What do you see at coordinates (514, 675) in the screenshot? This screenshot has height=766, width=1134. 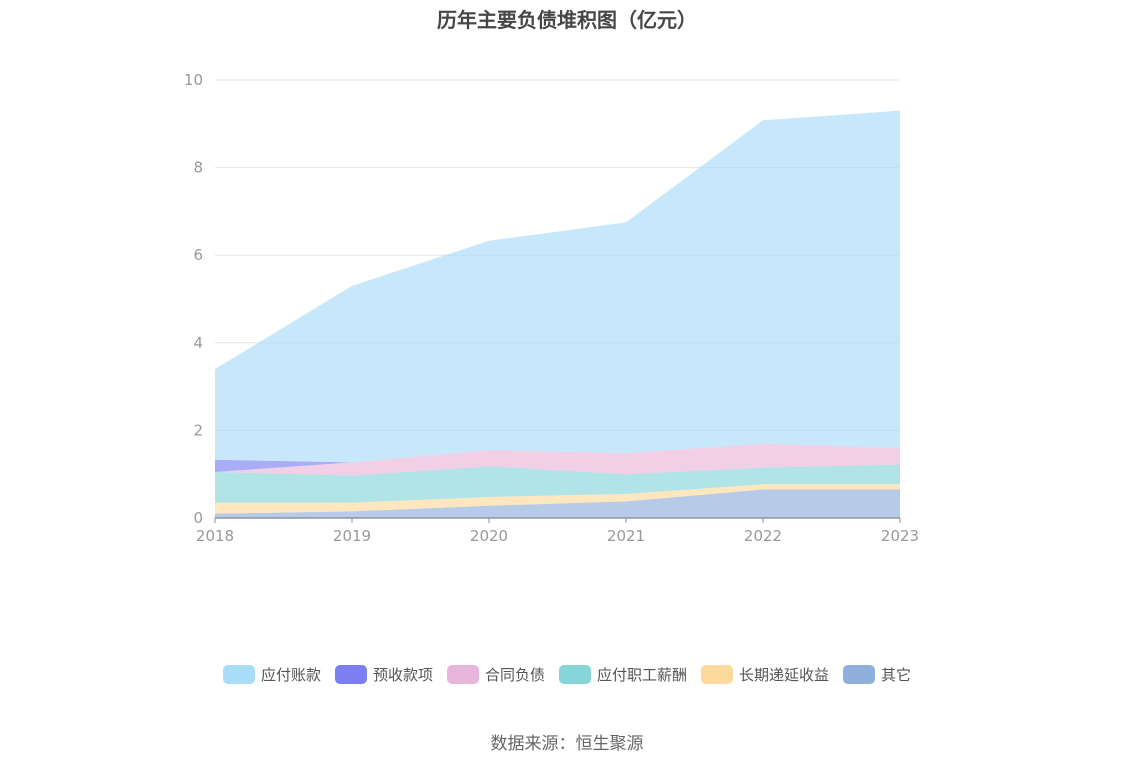 I see `legend-label: 合同负债` at bounding box center [514, 675].